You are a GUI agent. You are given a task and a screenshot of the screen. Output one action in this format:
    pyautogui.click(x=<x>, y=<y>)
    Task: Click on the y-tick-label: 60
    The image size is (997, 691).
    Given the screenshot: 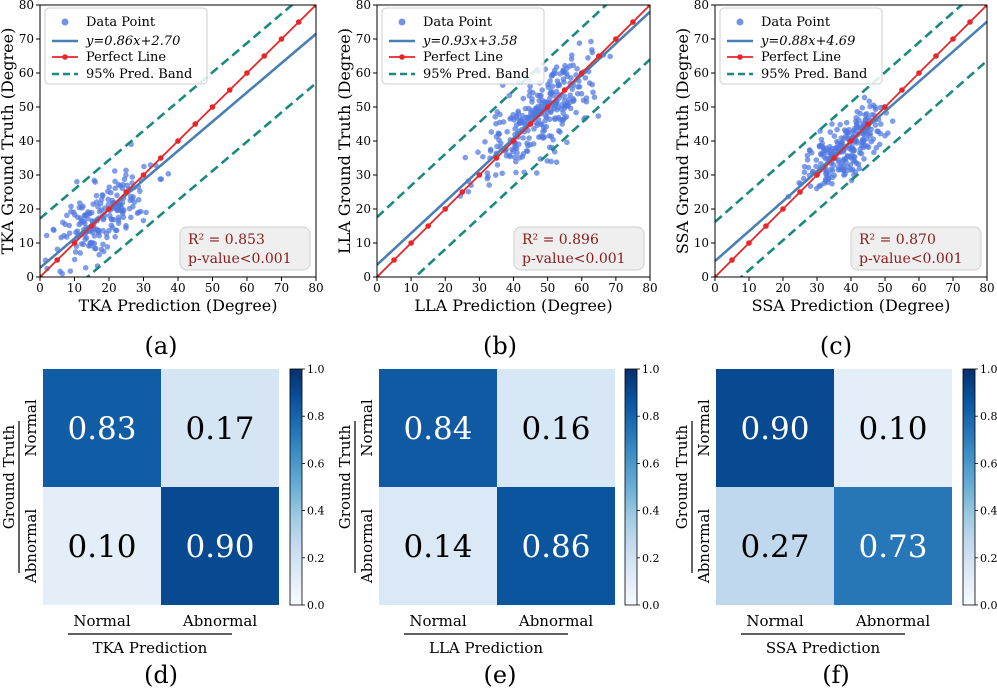 What is the action you would take?
    pyautogui.click(x=26, y=73)
    